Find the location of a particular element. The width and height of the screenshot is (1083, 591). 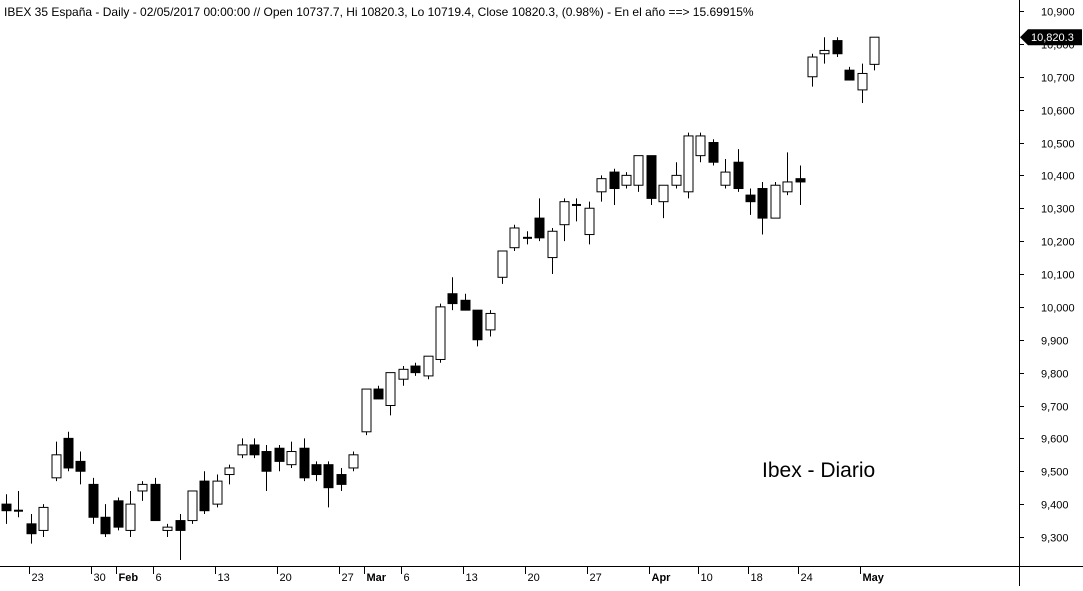

y-tick-label: 10,200 is located at coordinates (1058, 243).